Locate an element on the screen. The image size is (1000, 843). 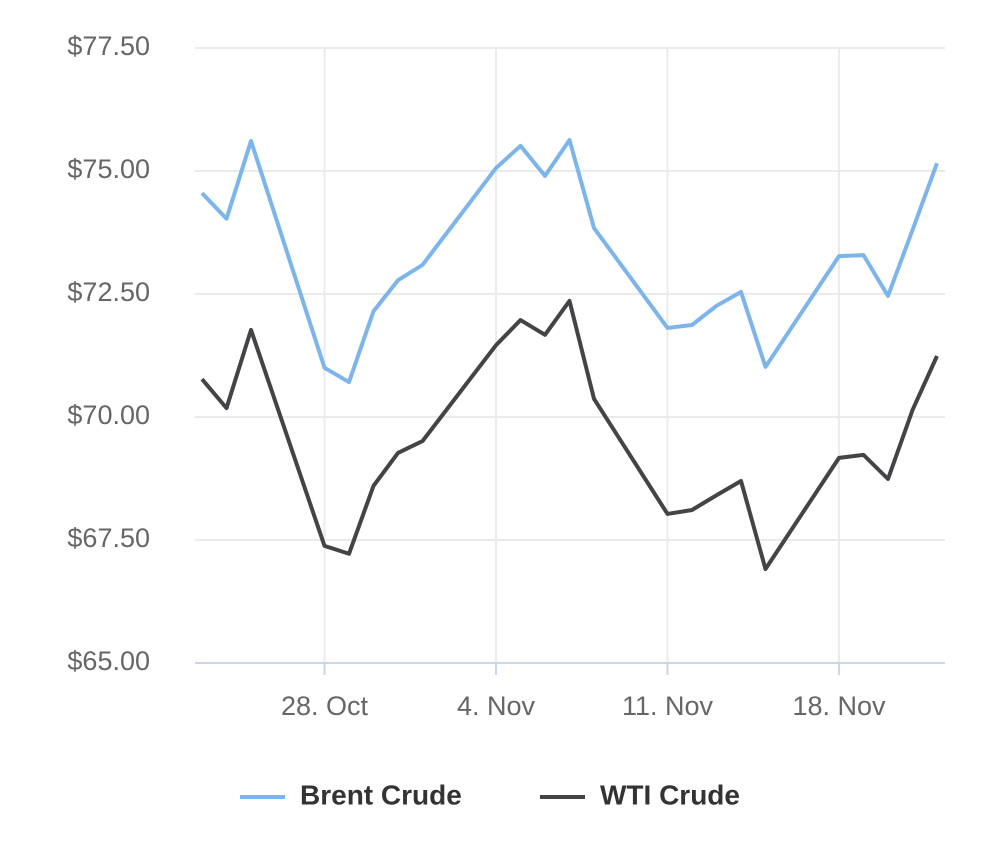
y-tick-label: $70.00 is located at coordinates (108, 415).